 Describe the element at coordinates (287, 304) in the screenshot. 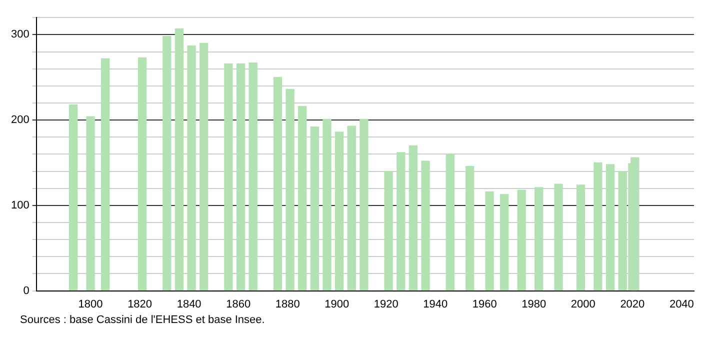

I see `x-tick-label: 1880` at that location.